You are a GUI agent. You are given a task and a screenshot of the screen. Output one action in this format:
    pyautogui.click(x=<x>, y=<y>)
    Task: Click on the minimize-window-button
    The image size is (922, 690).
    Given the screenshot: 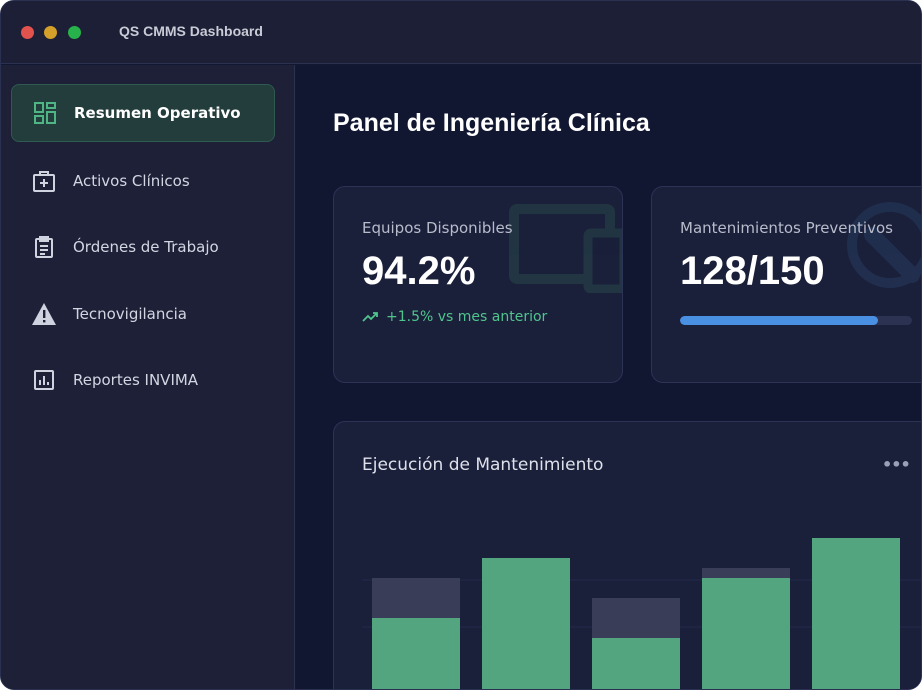 What is the action you would take?
    pyautogui.click(x=50, y=32)
    